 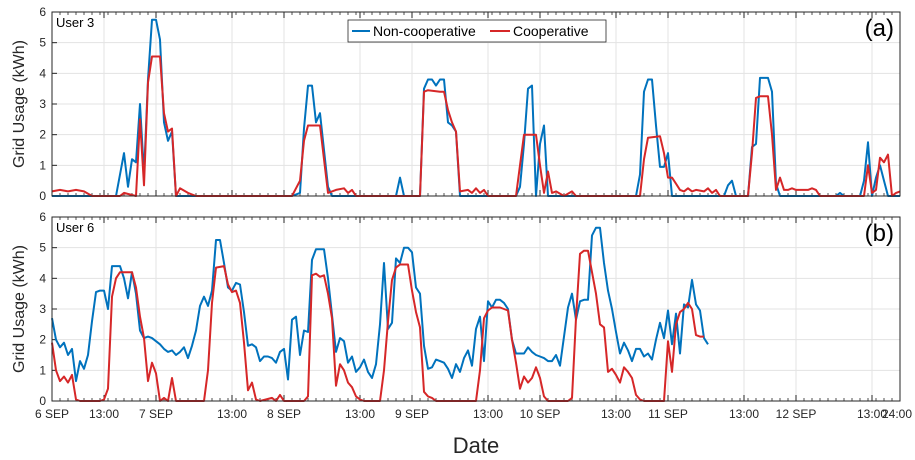 What do you see at coordinates (424, 31) in the screenshot?
I see `legend-label-non-cooperative: Non-cooperative` at bounding box center [424, 31].